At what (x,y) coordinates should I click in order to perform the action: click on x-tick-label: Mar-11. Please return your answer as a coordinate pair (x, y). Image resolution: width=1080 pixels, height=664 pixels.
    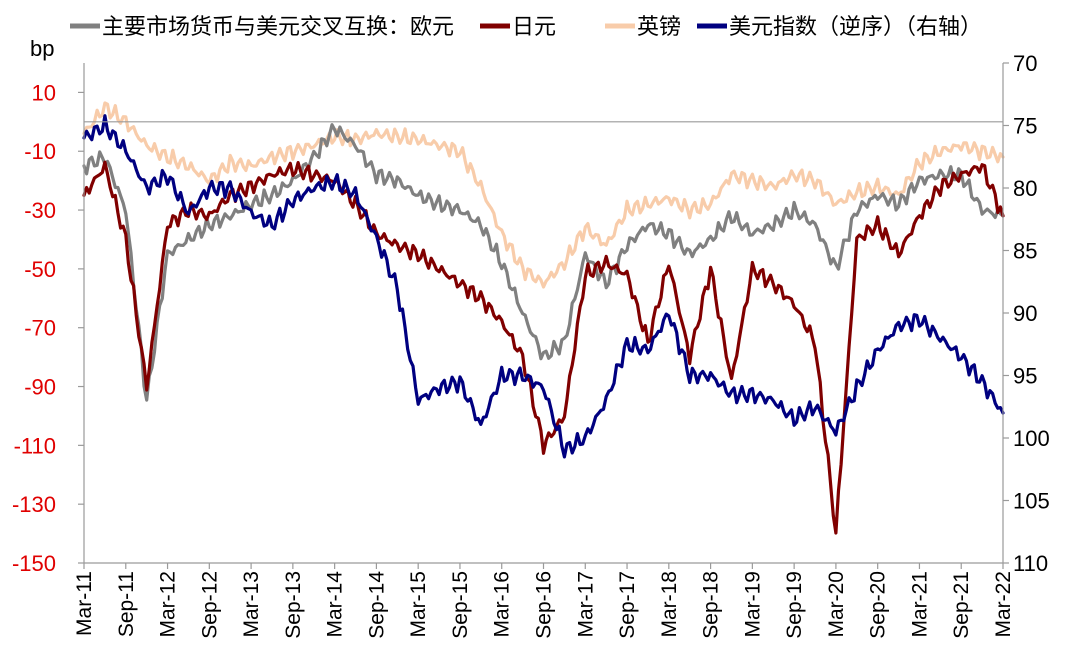
    Looking at the image, I should click on (84, 603).